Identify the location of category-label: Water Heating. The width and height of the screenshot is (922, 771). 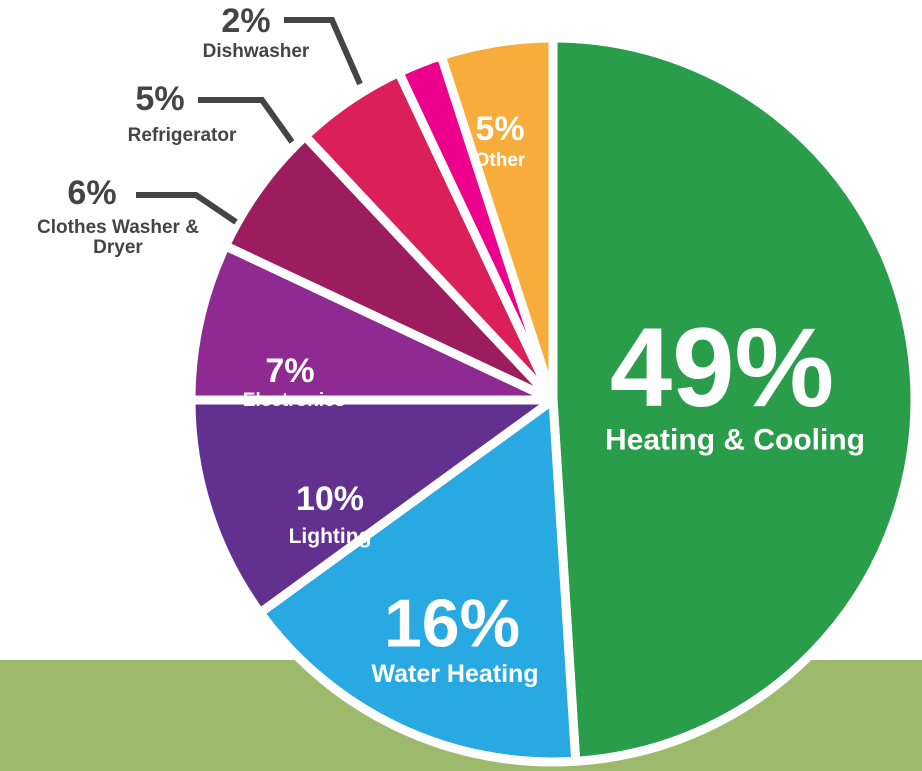
(455, 673).